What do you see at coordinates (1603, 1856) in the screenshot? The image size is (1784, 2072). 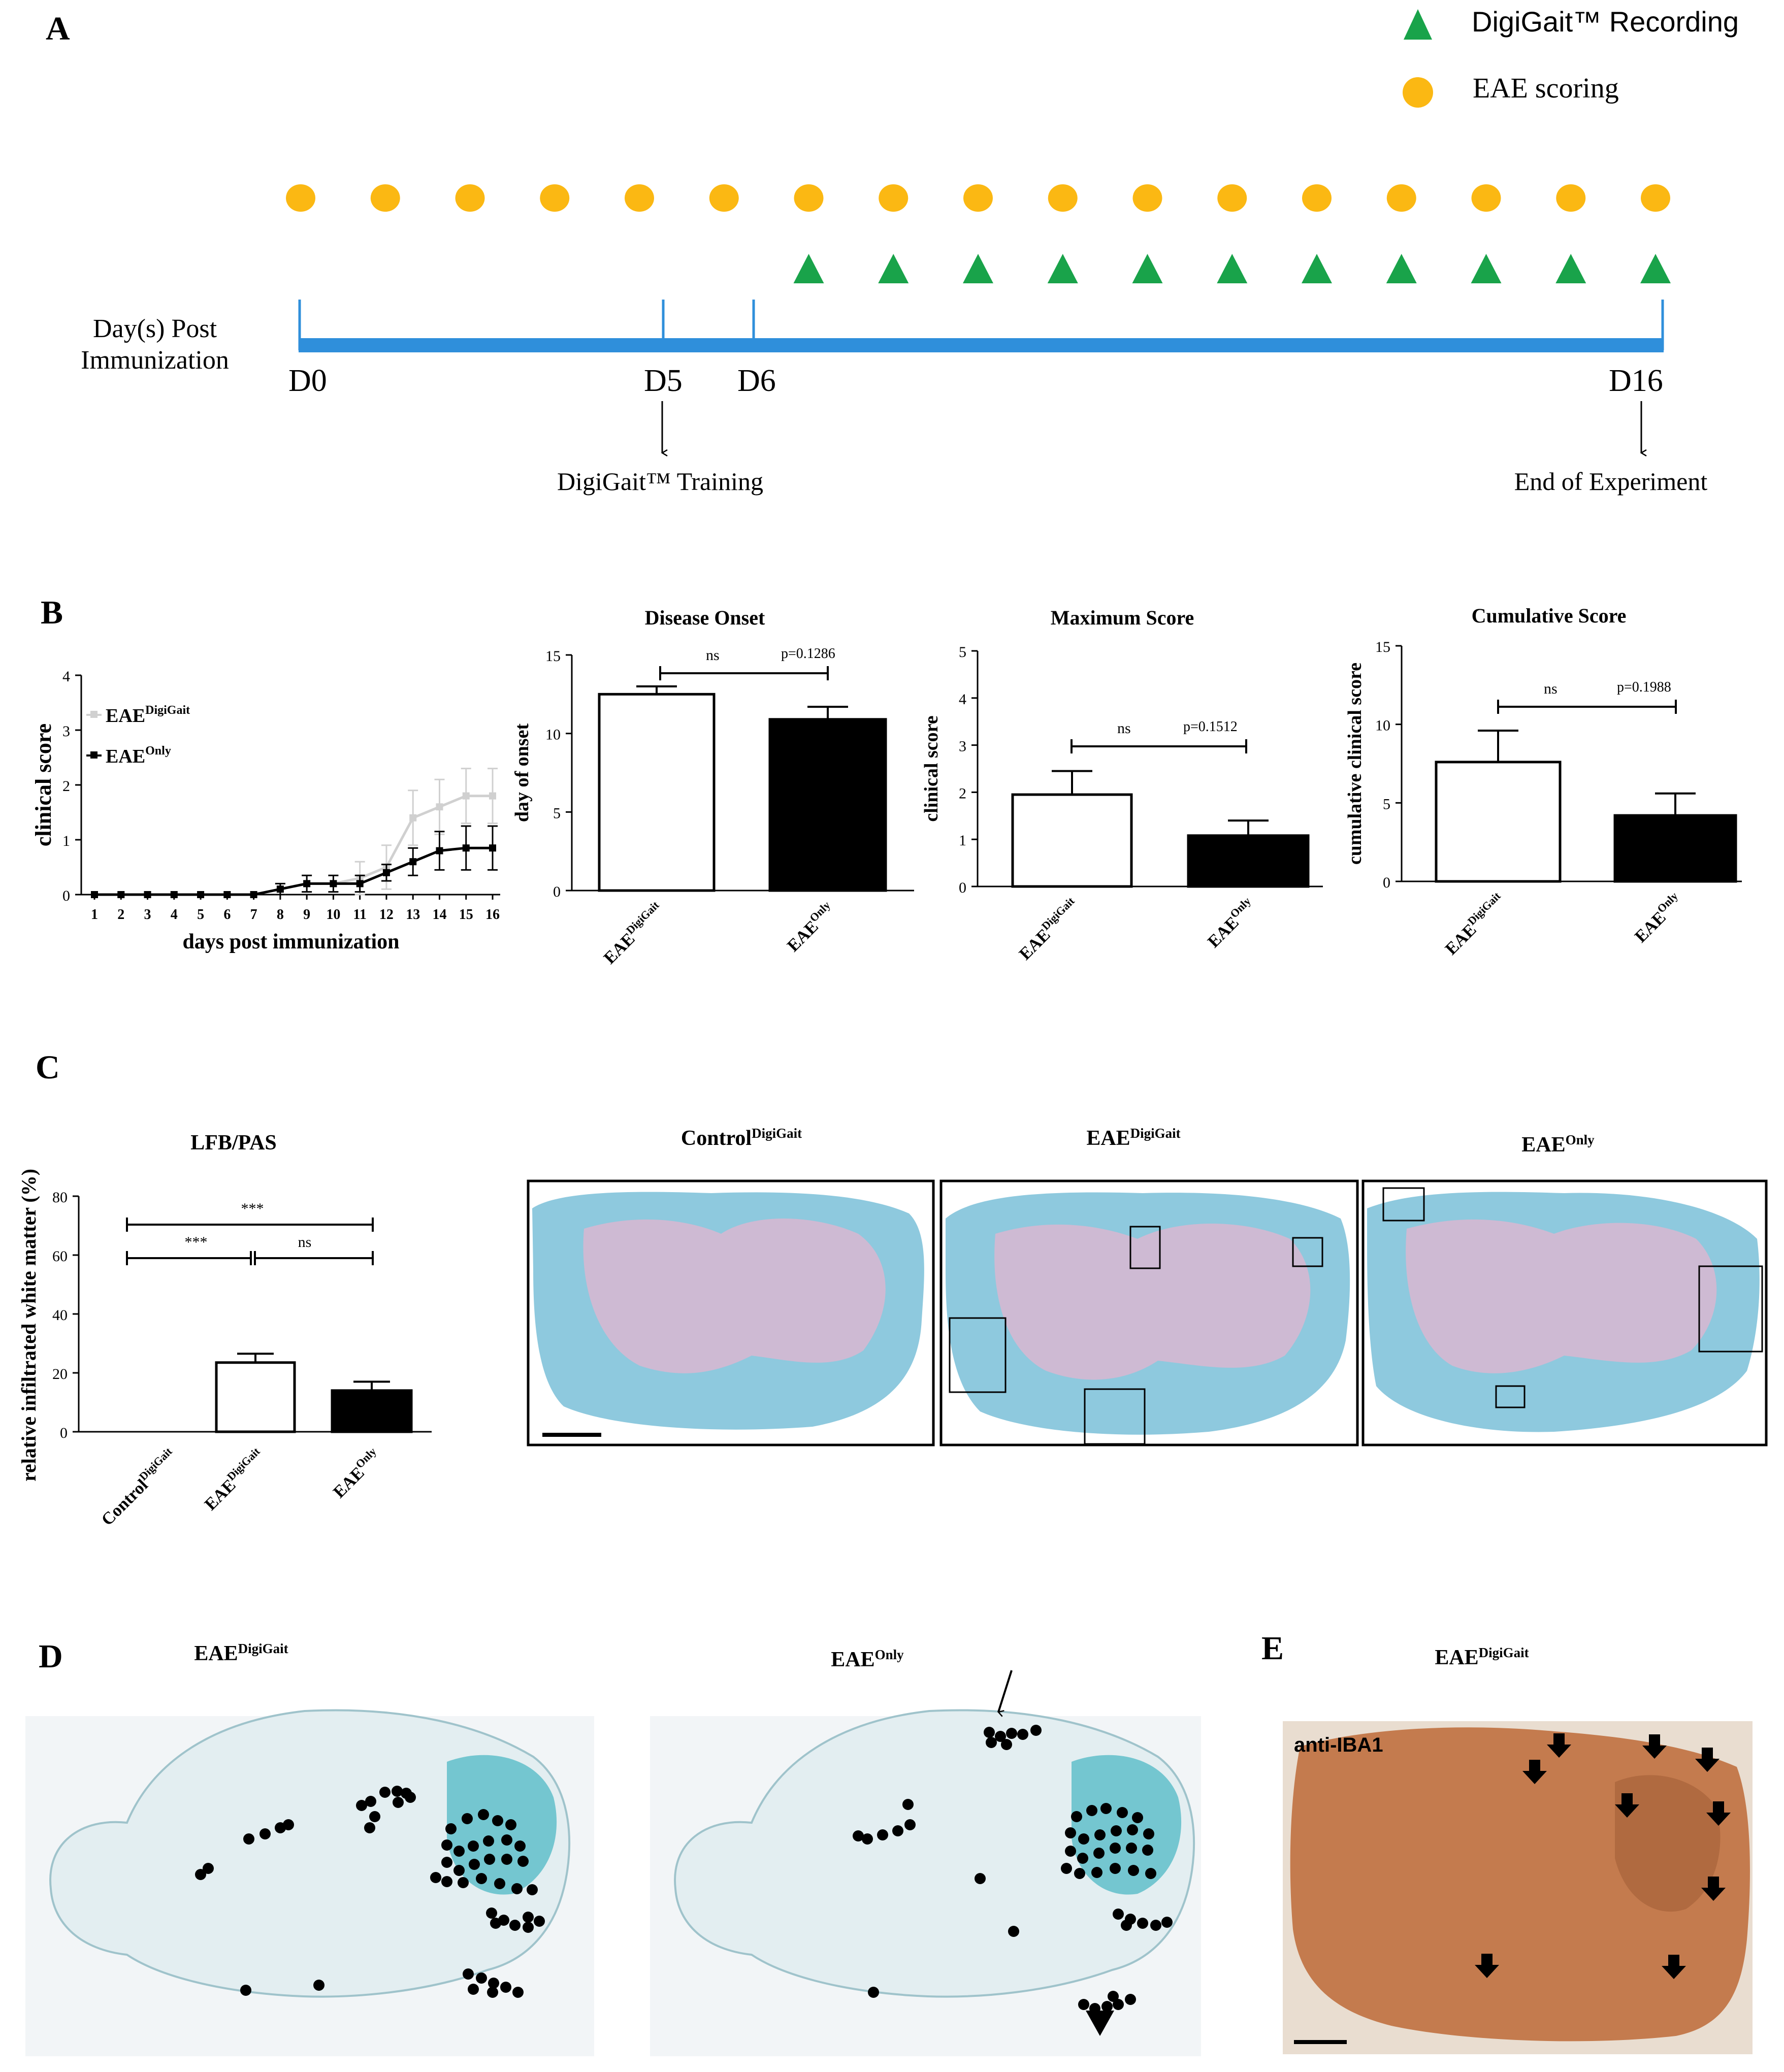 I see `e-arrows` at bounding box center [1603, 1856].